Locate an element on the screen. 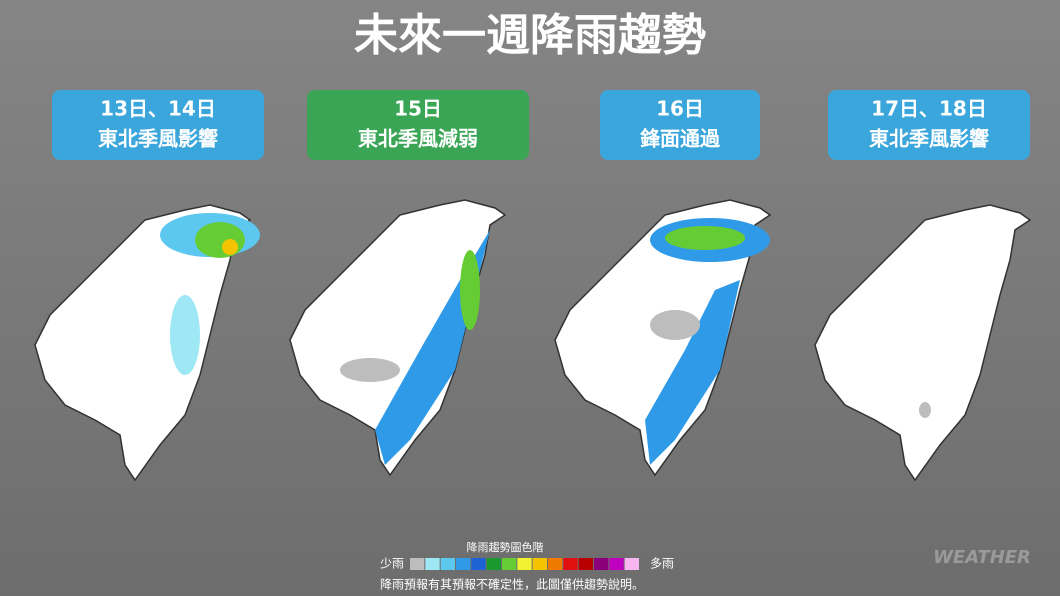  panel-date: 17日、18日 is located at coordinates (929, 109).